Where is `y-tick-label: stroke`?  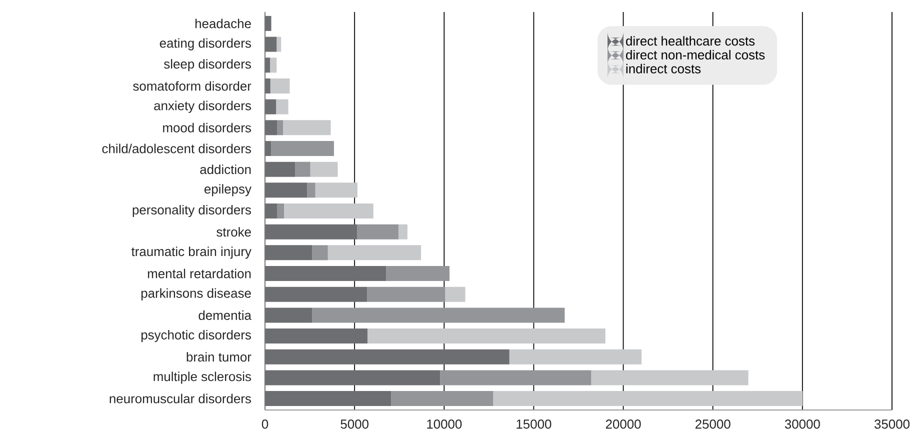 y-tick-label: stroke is located at coordinates (233, 232).